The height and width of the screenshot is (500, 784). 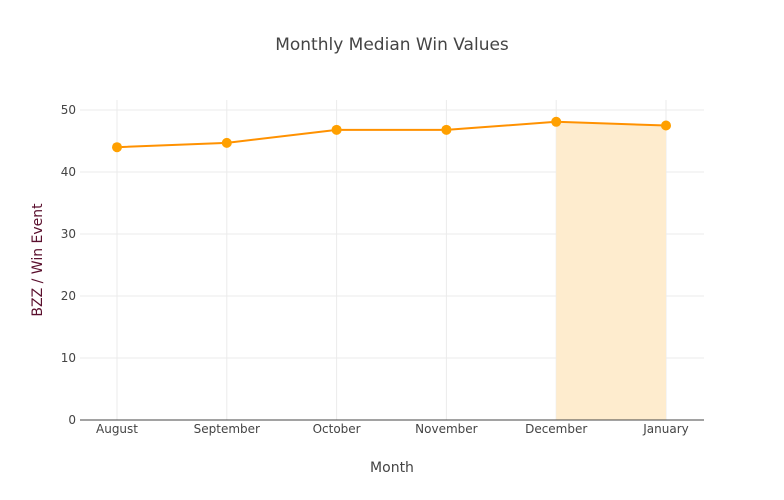 What do you see at coordinates (68, 172) in the screenshot?
I see `y-tick-label: 40` at bounding box center [68, 172].